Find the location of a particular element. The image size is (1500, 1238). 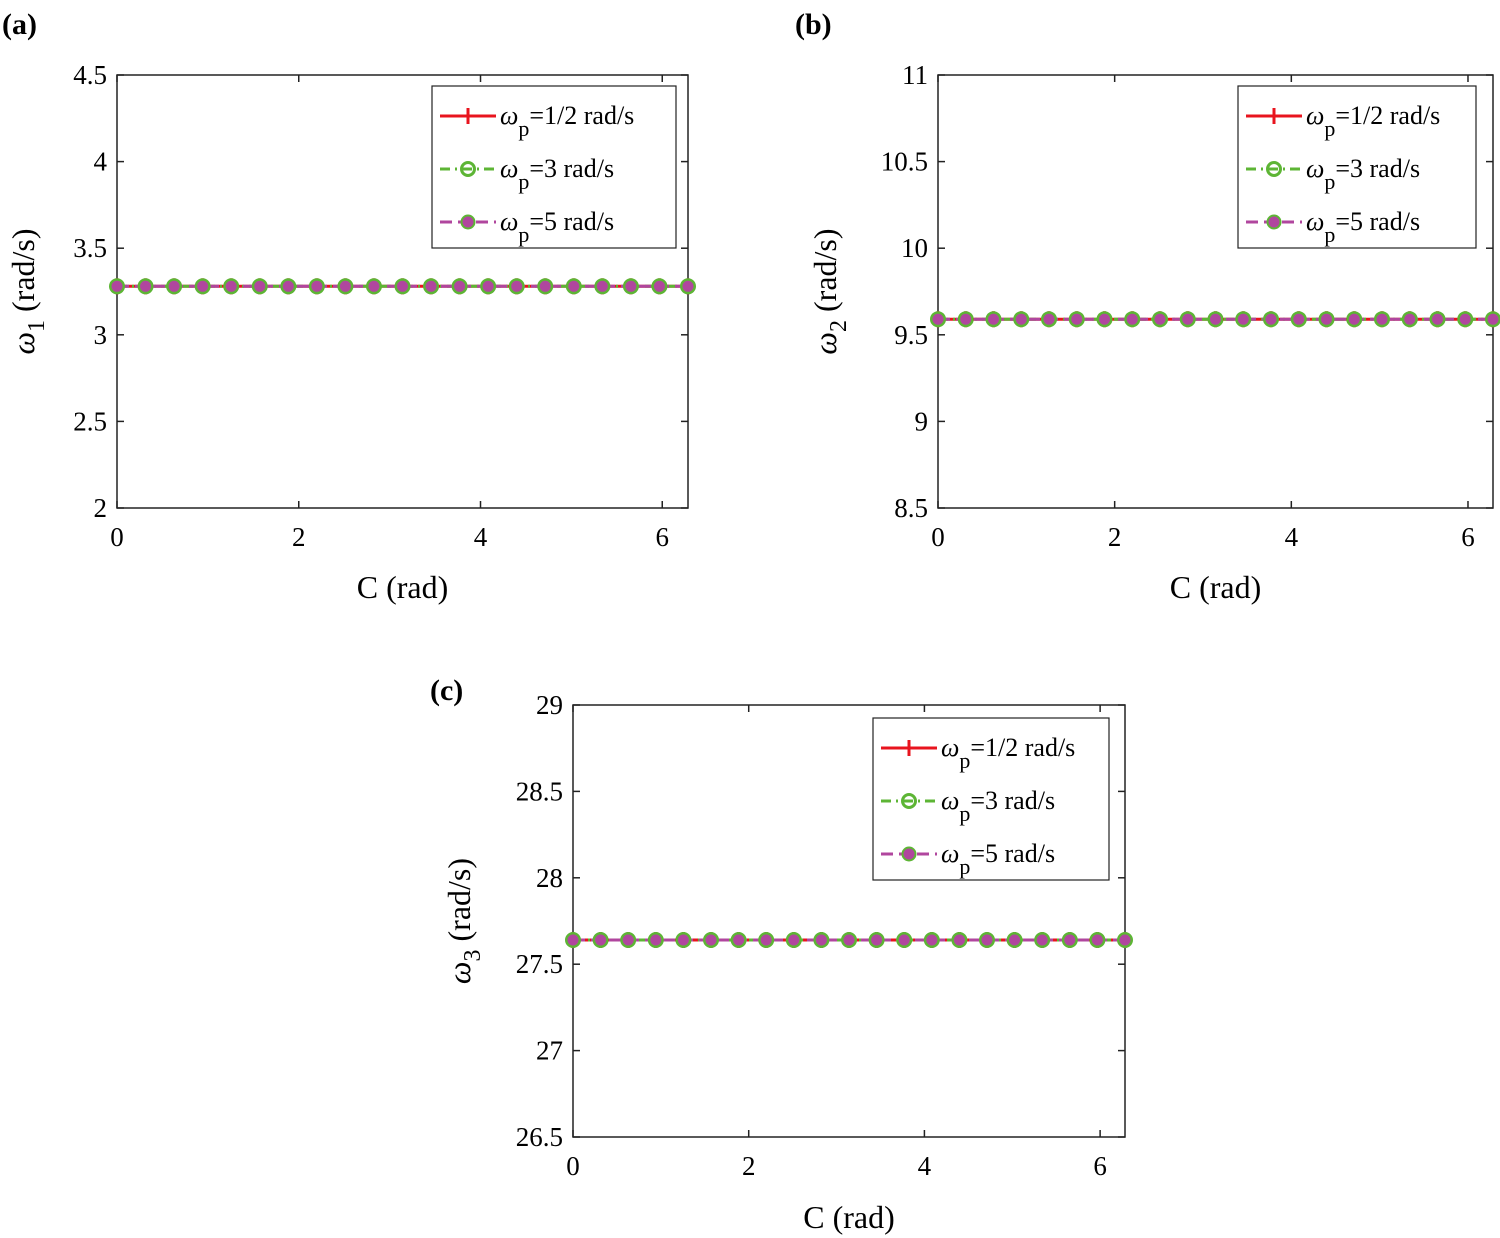

y-axis-title: ω1 (rad/s) is located at coordinates (27, 291).